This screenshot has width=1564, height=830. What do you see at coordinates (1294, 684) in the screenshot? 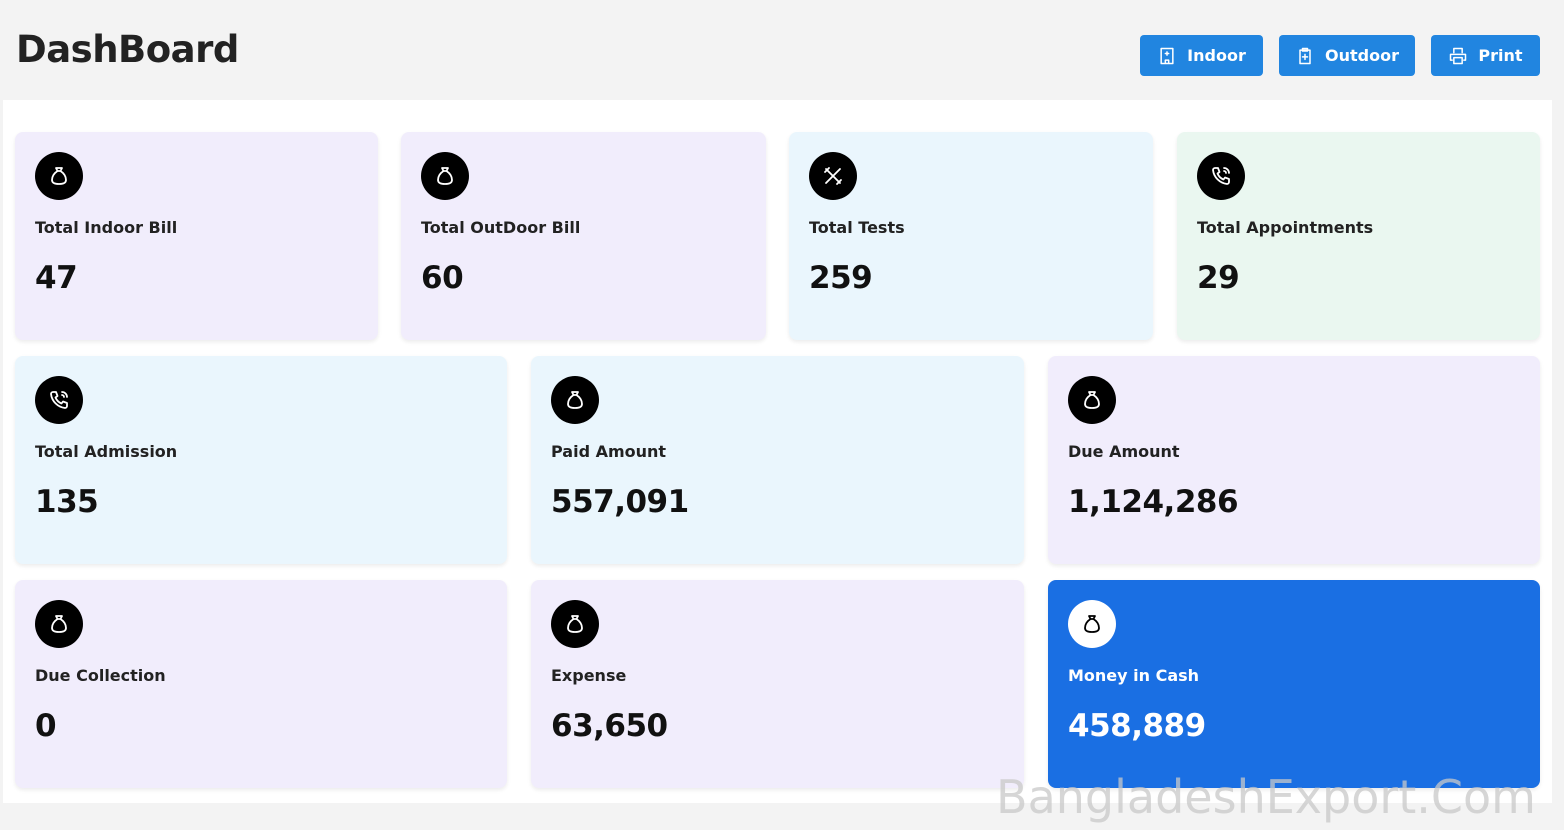
I see `stat-card: Money in Cash 458,889` at bounding box center [1294, 684].